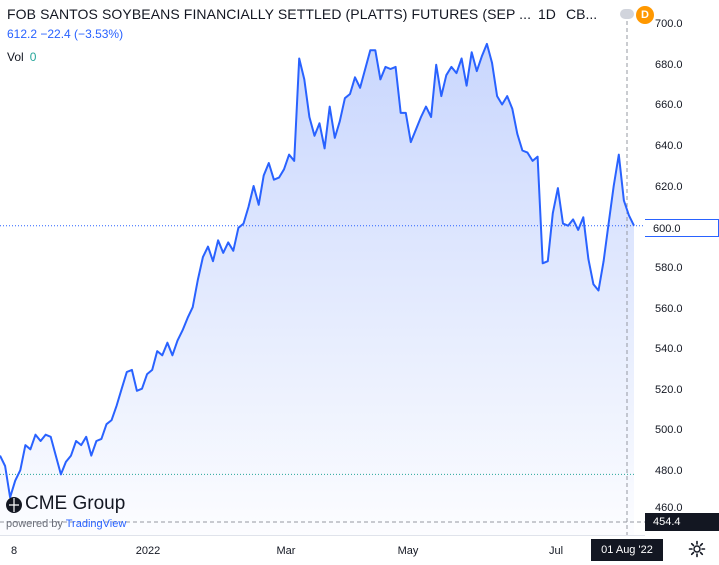 The image size is (719, 565). I want to click on volume-value: 0, so click(33, 57).